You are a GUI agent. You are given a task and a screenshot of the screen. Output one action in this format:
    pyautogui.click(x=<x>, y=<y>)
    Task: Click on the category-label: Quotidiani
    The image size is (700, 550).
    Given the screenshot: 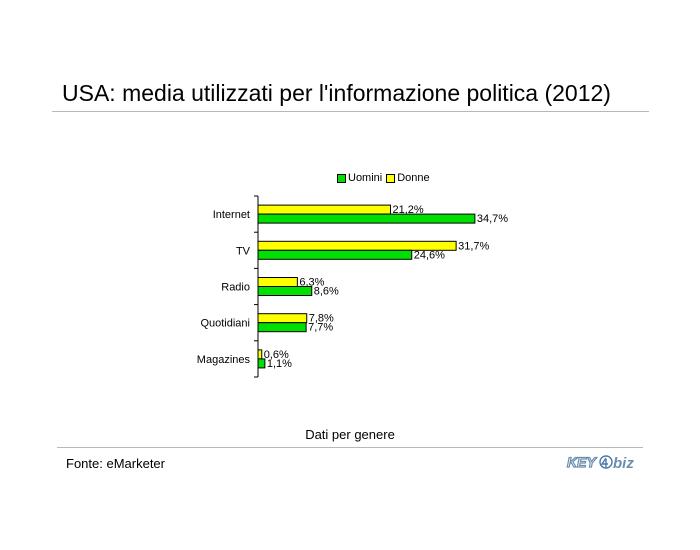 What is the action you would take?
    pyautogui.click(x=225, y=324)
    